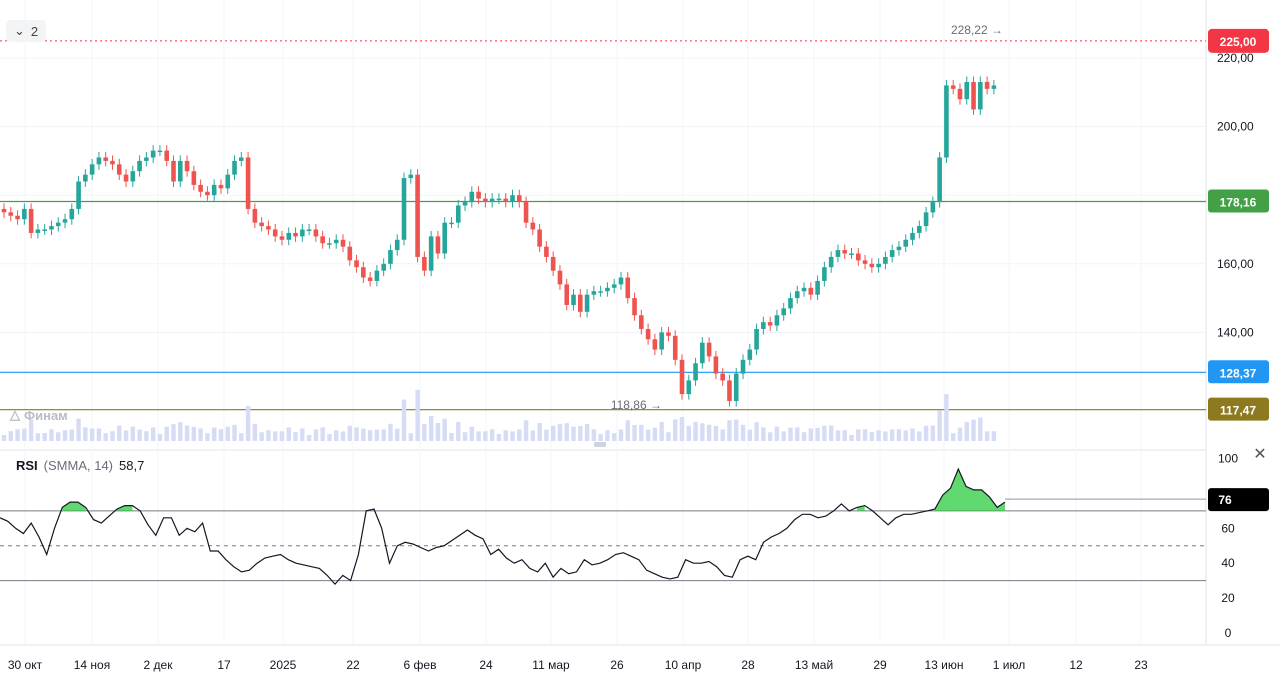  Describe the element at coordinates (1235, 264) in the screenshot. I see `price-tick-label: 160,00` at that location.